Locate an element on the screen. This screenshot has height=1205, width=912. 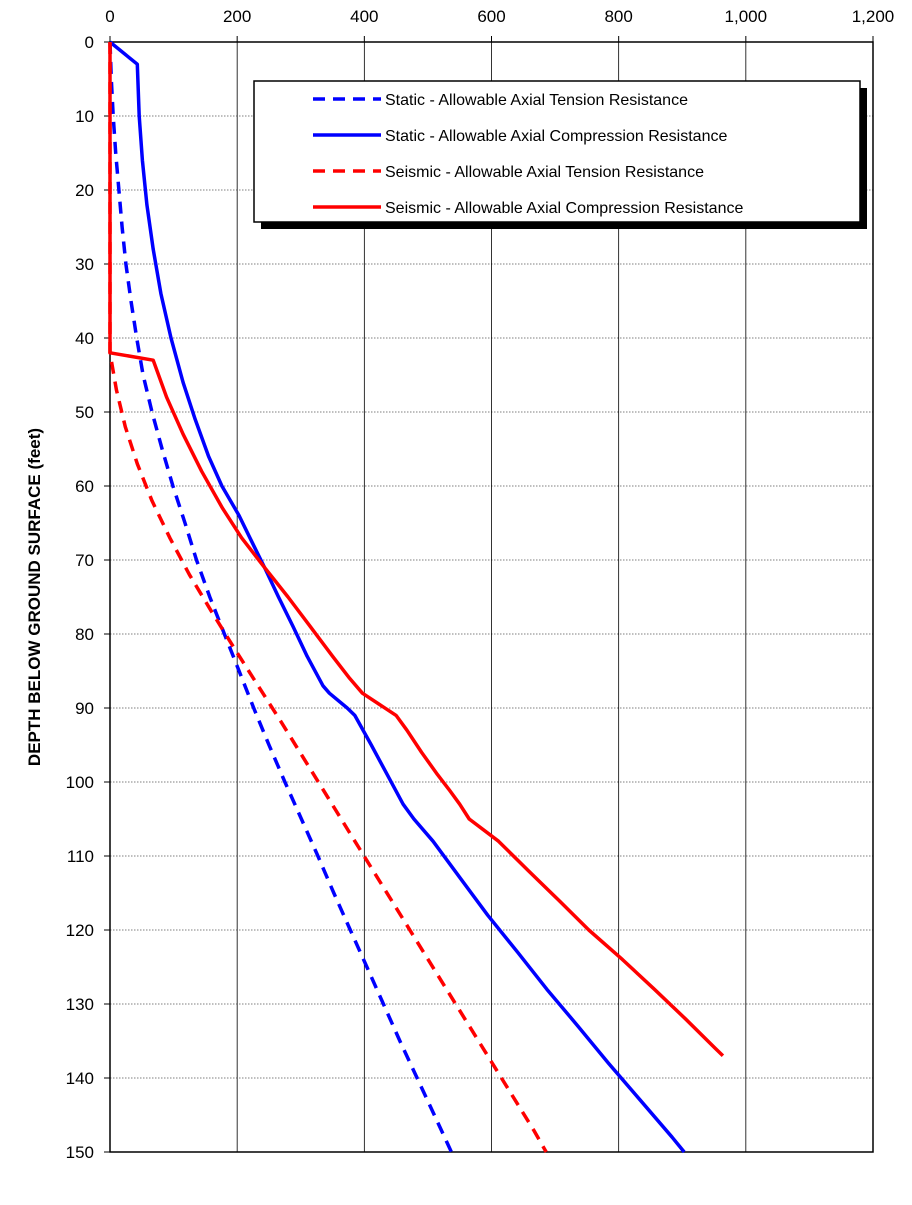
legend-box is located at coordinates (557, 151).